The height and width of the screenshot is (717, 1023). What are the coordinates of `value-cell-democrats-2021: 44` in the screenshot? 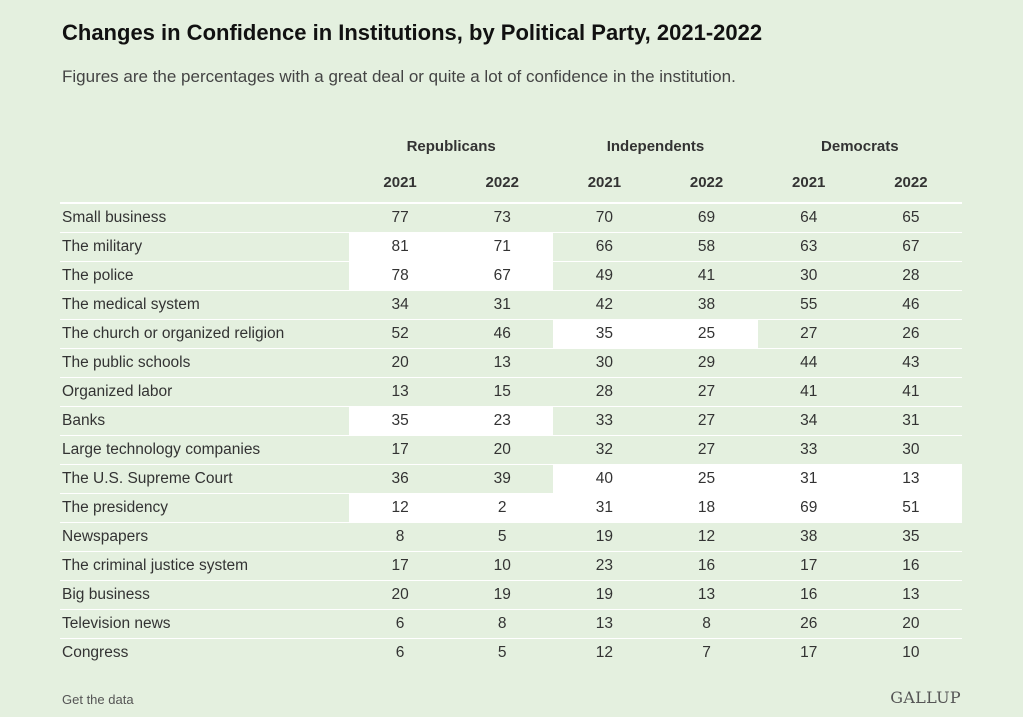 It's located at (808, 363).